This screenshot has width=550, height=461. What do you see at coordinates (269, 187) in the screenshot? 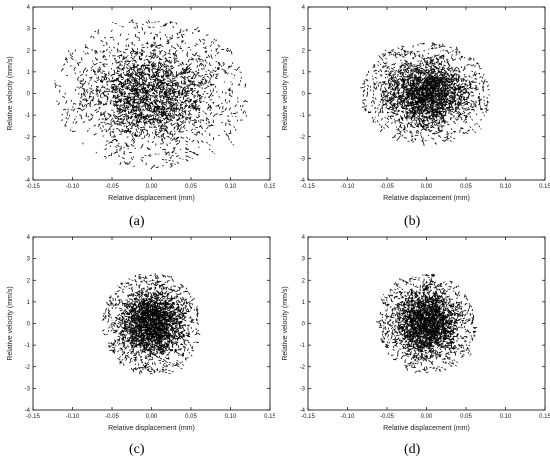
I see `x-tick-label: 0.15` at bounding box center [269, 187].